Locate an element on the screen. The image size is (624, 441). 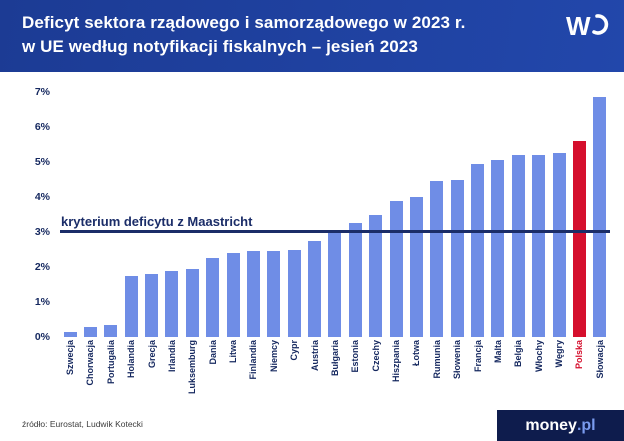
y-tick-label: 6% is located at coordinates (42, 127).